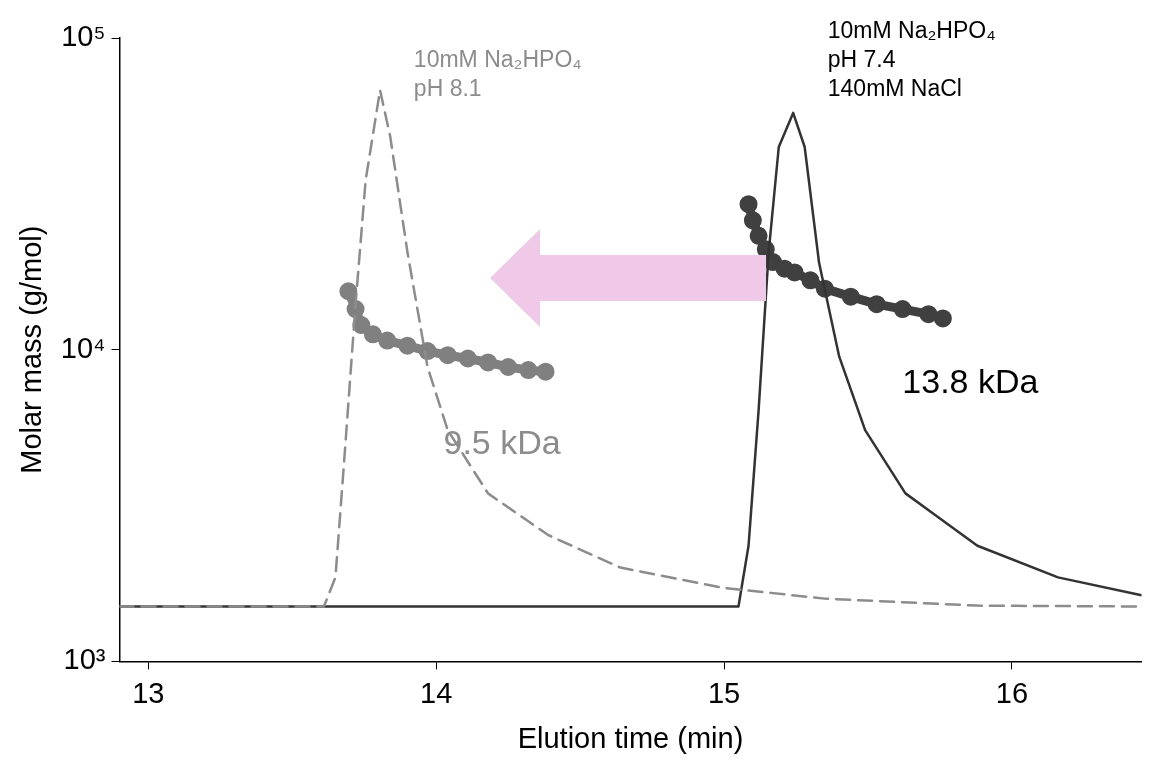 The image size is (1155, 765). I want to click on annotation: 9.5 kDa, so click(502, 442).